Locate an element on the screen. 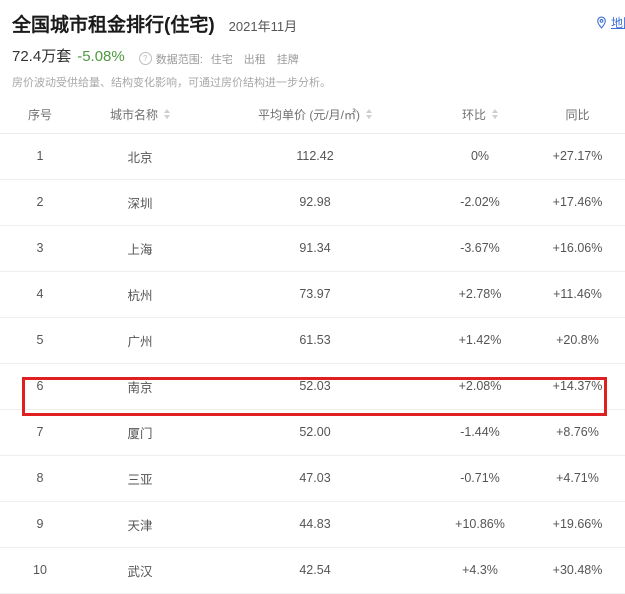  scope-tag-listed: 挂牌 is located at coordinates (287, 59).